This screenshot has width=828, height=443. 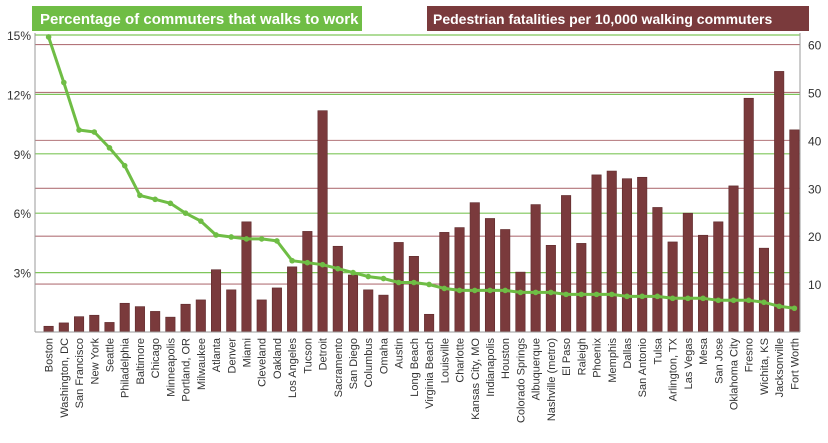 What do you see at coordinates (815, 285) in the screenshot?
I see `right-tick-label: 10` at bounding box center [815, 285].